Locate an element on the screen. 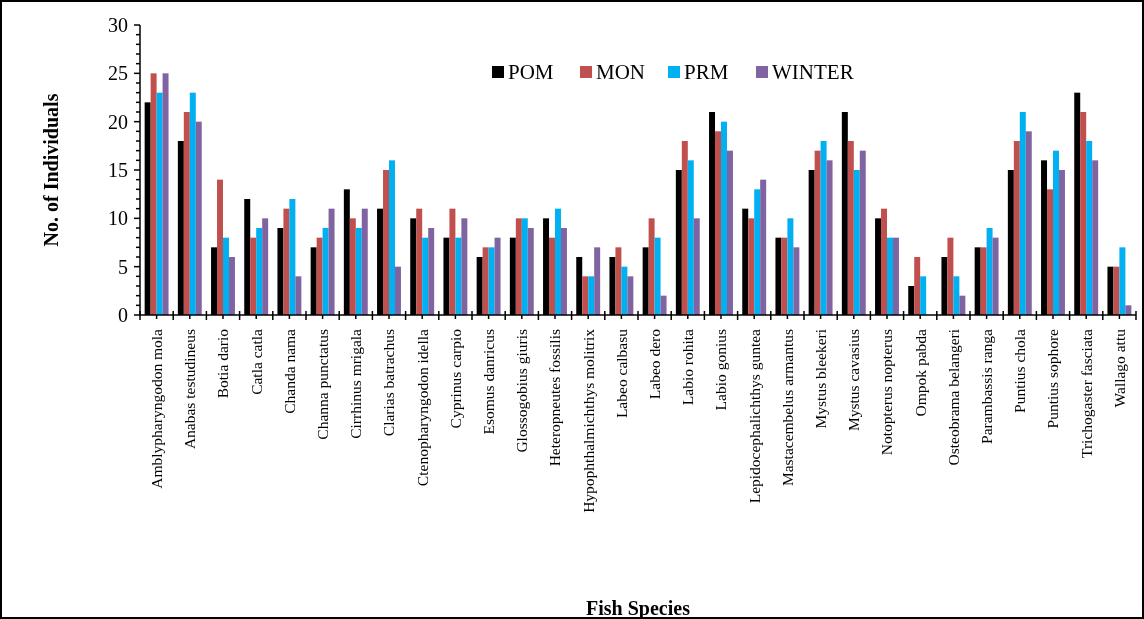  y-tick-label: 30 is located at coordinates (118, 25).